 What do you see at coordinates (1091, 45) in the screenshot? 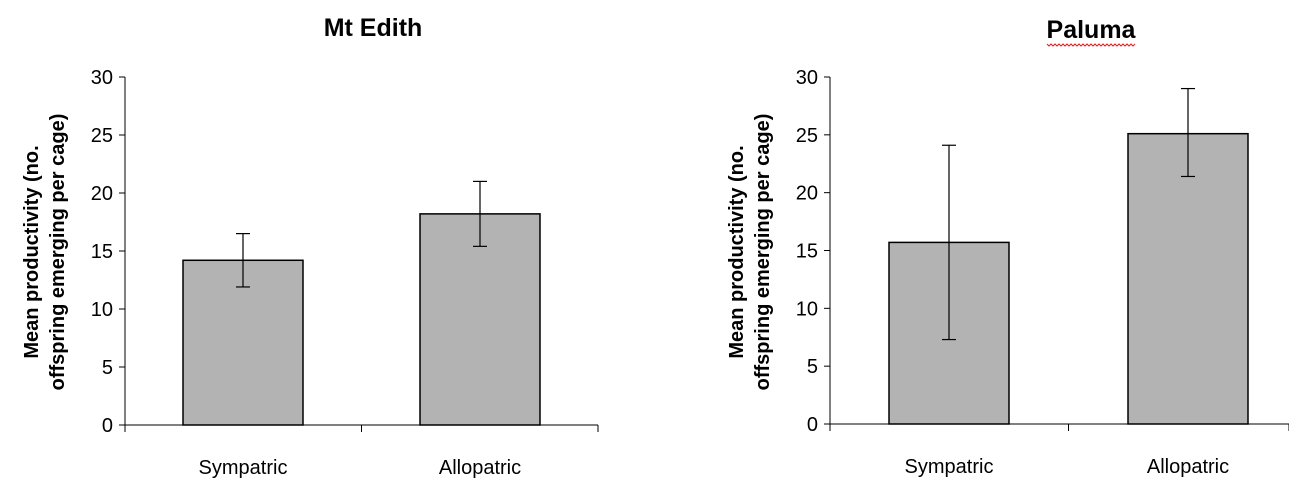
I see `spellcheck-underline` at bounding box center [1091, 45].